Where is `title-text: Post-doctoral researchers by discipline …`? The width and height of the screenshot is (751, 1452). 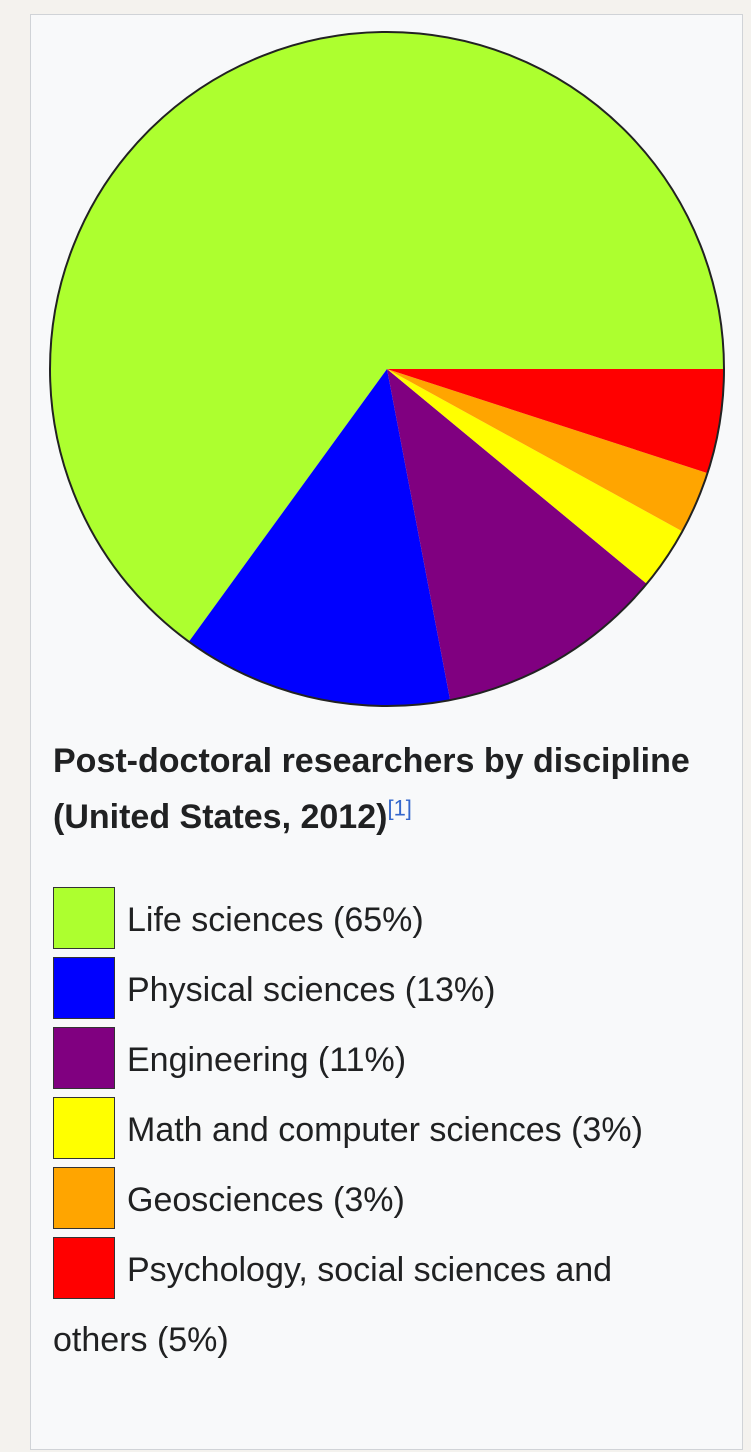
title-text: Post-doctoral researchers by discipline … is located at coordinates (371, 789).